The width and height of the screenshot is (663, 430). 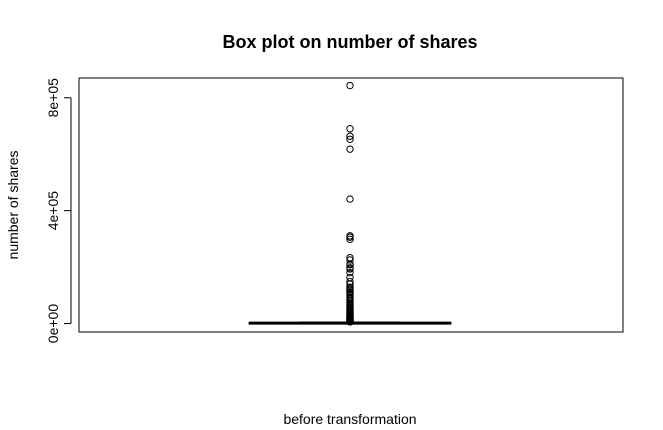 I want to click on y-tick-label: 8e+05, so click(x=53, y=98).